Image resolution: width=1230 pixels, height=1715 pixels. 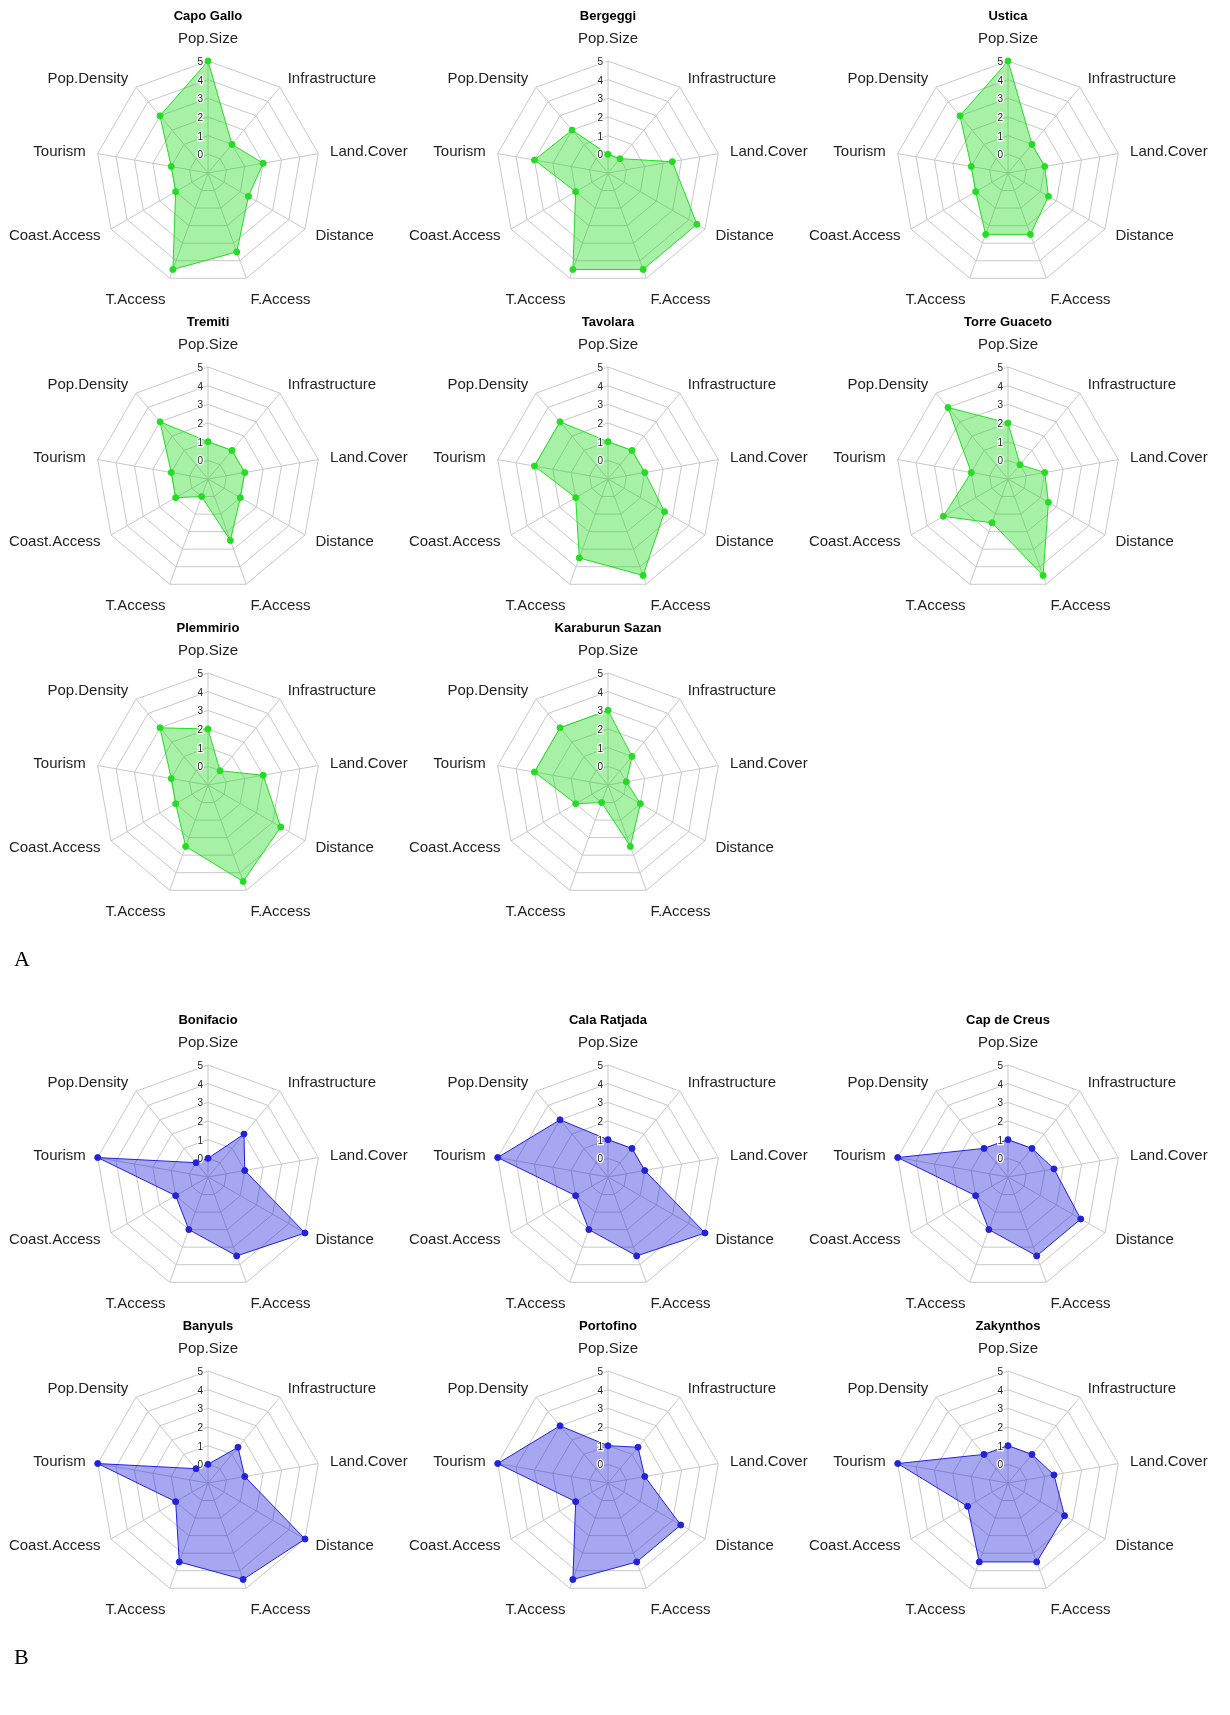 I want to click on chart-title: Capo Gallo, so click(x=208, y=16).